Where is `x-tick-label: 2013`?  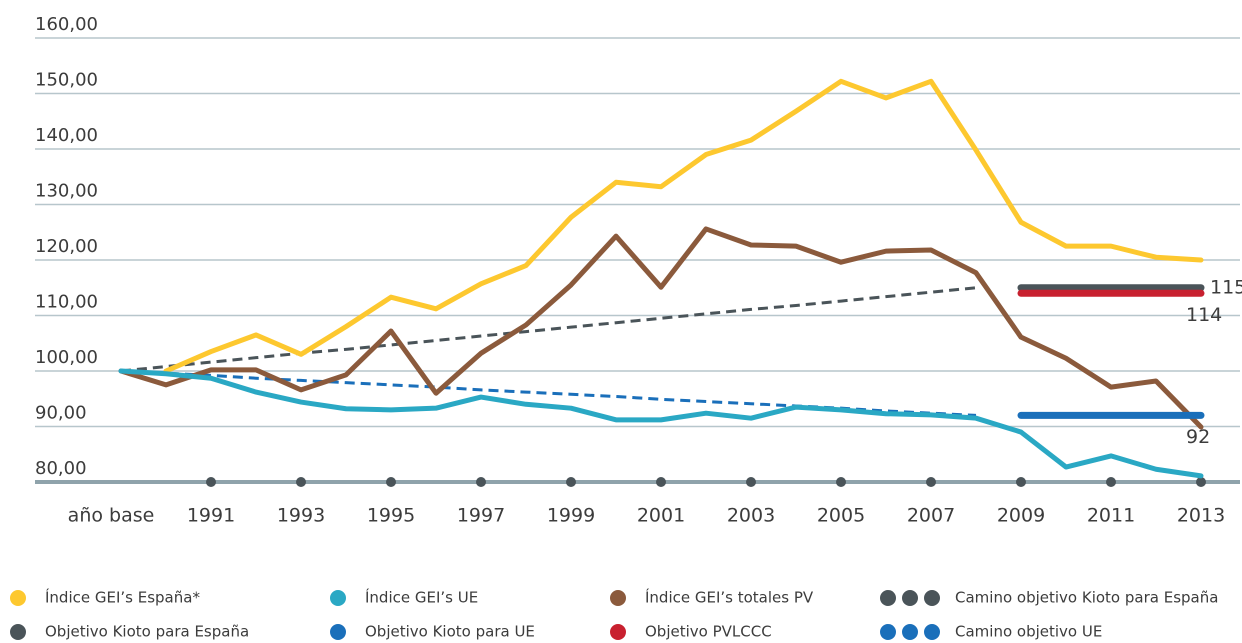
x-tick-label: 2013 is located at coordinates (1201, 516).